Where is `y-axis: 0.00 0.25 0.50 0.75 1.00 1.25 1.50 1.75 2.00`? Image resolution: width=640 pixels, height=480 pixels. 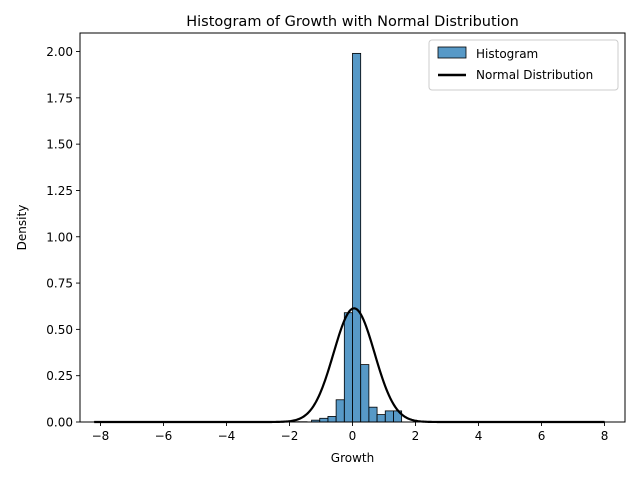
y-axis: 0.00 0.25 0.50 0.75 1.00 1.25 1.50 1.75 2.00 is located at coordinates (63, 237).